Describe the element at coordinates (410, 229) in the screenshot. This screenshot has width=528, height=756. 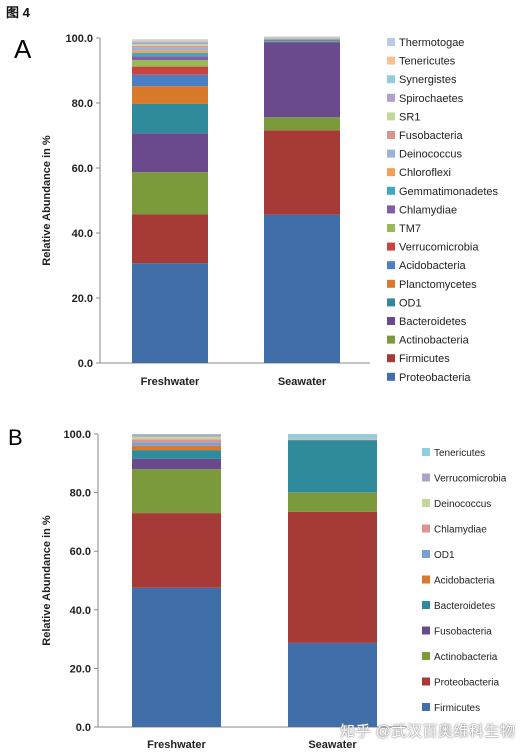
I see `legend-label: TM7` at that location.